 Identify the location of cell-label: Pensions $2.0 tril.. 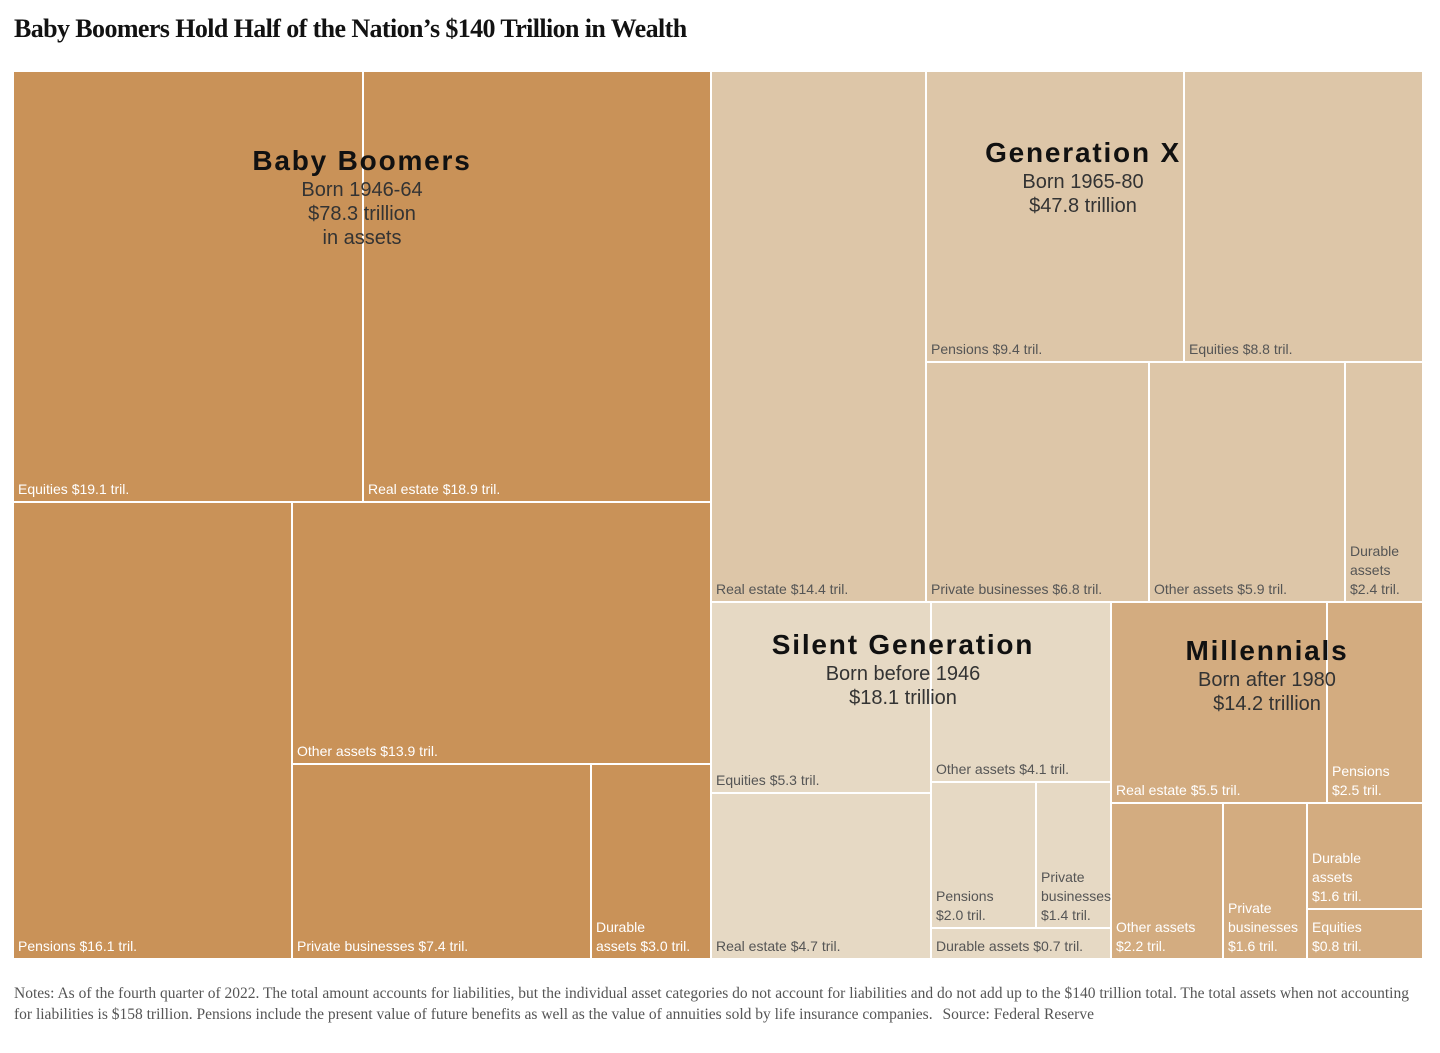
(965, 905).